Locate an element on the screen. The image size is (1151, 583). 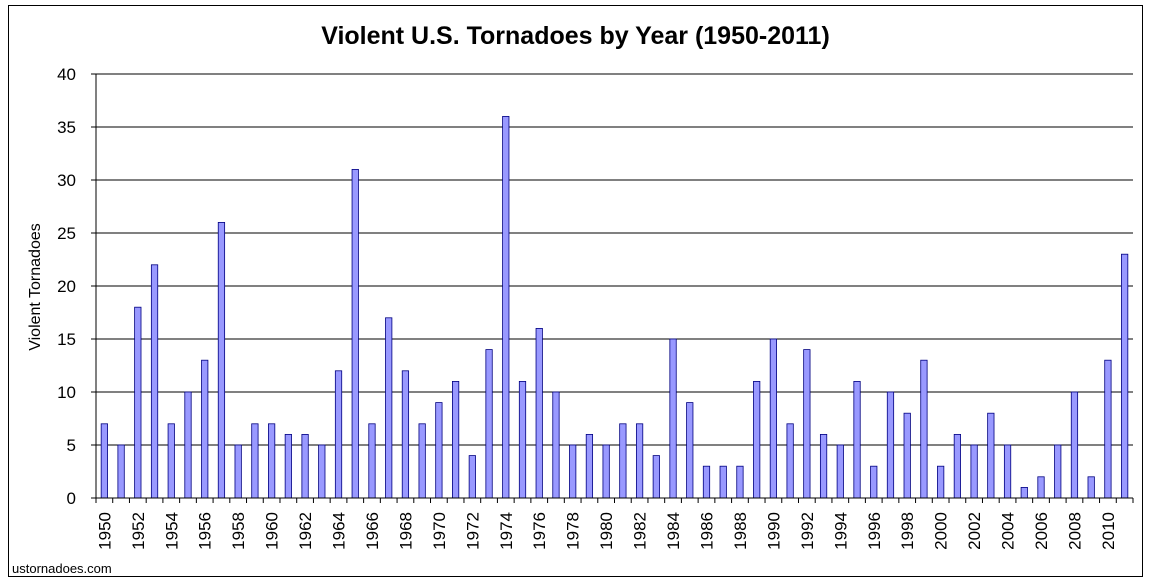
x-tick-label: 1976 is located at coordinates (539, 531).